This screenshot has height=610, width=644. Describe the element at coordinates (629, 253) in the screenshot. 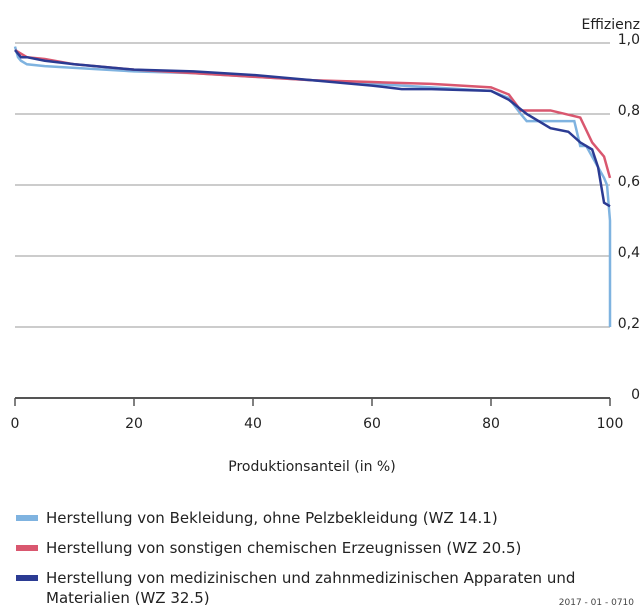

I see `y-tick-label: 0,4` at that location.